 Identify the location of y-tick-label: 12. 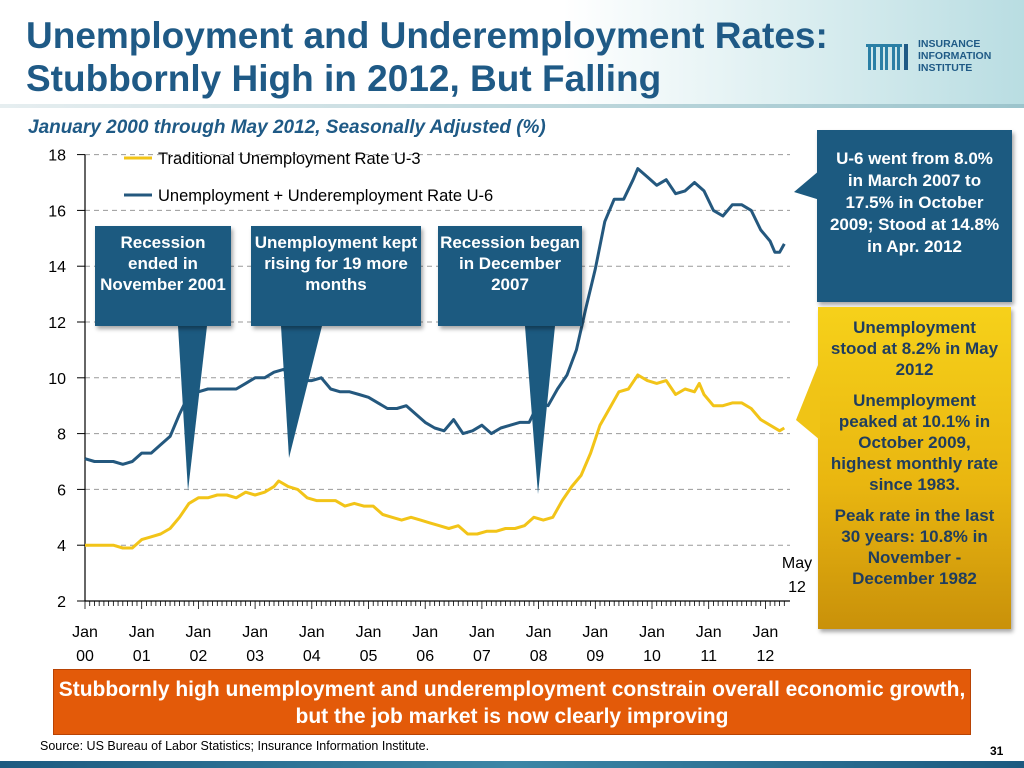
(57, 323).